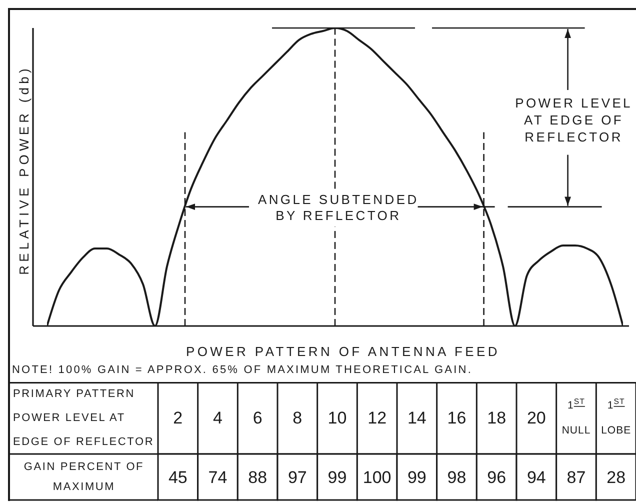 This screenshot has height=502, width=636. Describe the element at coordinates (242, 370) in the screenshot. I see `text: NOTE! 100% GAIN = APPROX. 65% OF MAXIMUM THEORETICAL GAIN.` at that location.